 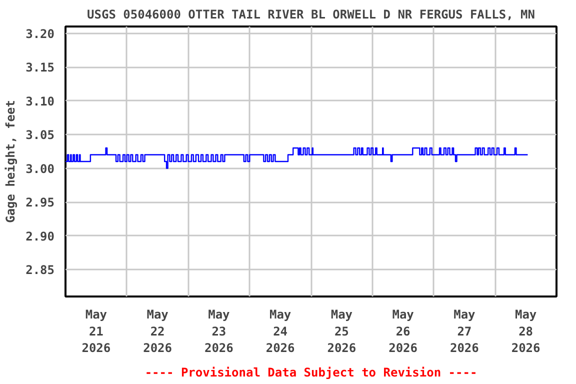 What do you see at coordinates (157, 332) in the screenshot?
I see `x-tick-label: May 22 2026` at bounding box center [157, 332].